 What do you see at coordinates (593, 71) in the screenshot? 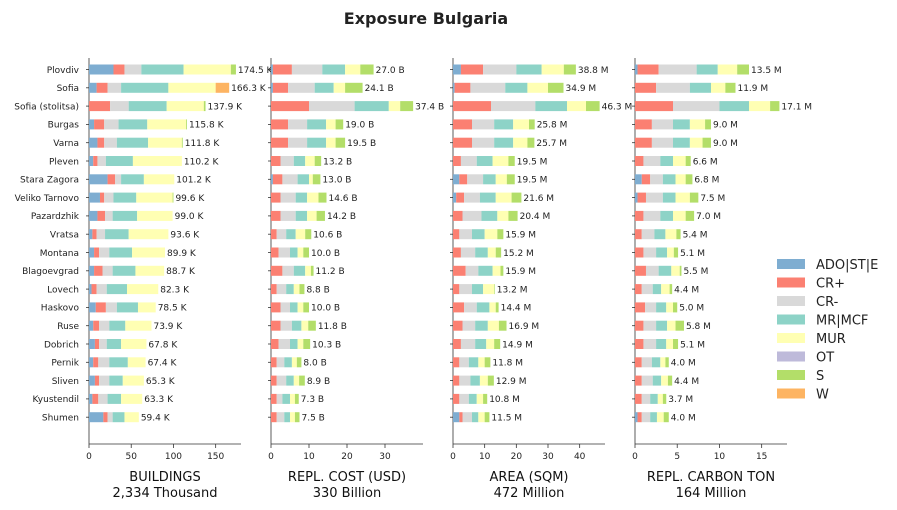
I see `bar-value-label: 38.8 M` at bounding box center [593, 71].